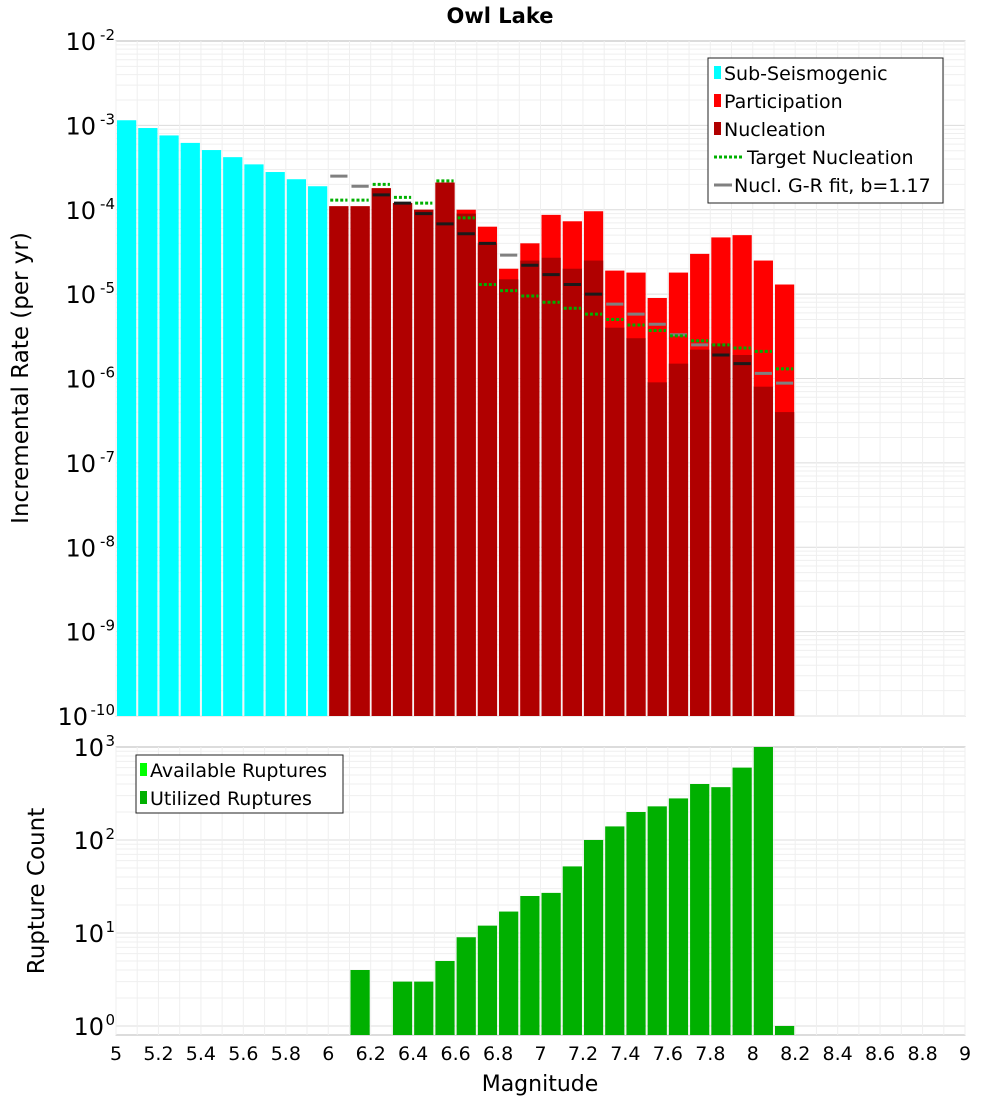 This screenshot has width=1000, height=1104. What do you see at coordinates (201, 1054) in the screenshot?
I see `x-tick-label: 5.4` at bounding box center [201, 1054].